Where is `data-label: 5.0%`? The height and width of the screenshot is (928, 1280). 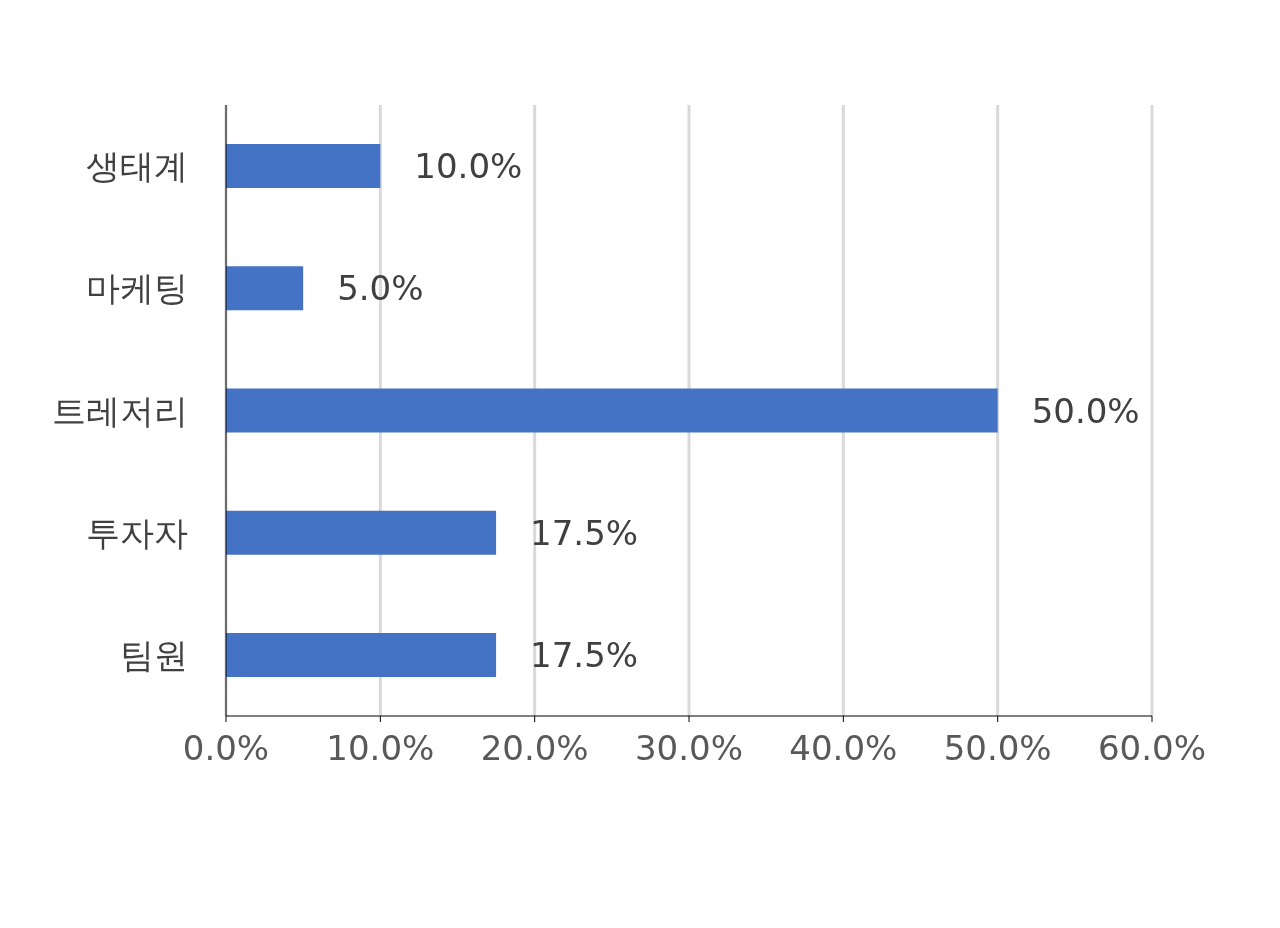
data-label: 5.0% is located at coordinates (380, 288).